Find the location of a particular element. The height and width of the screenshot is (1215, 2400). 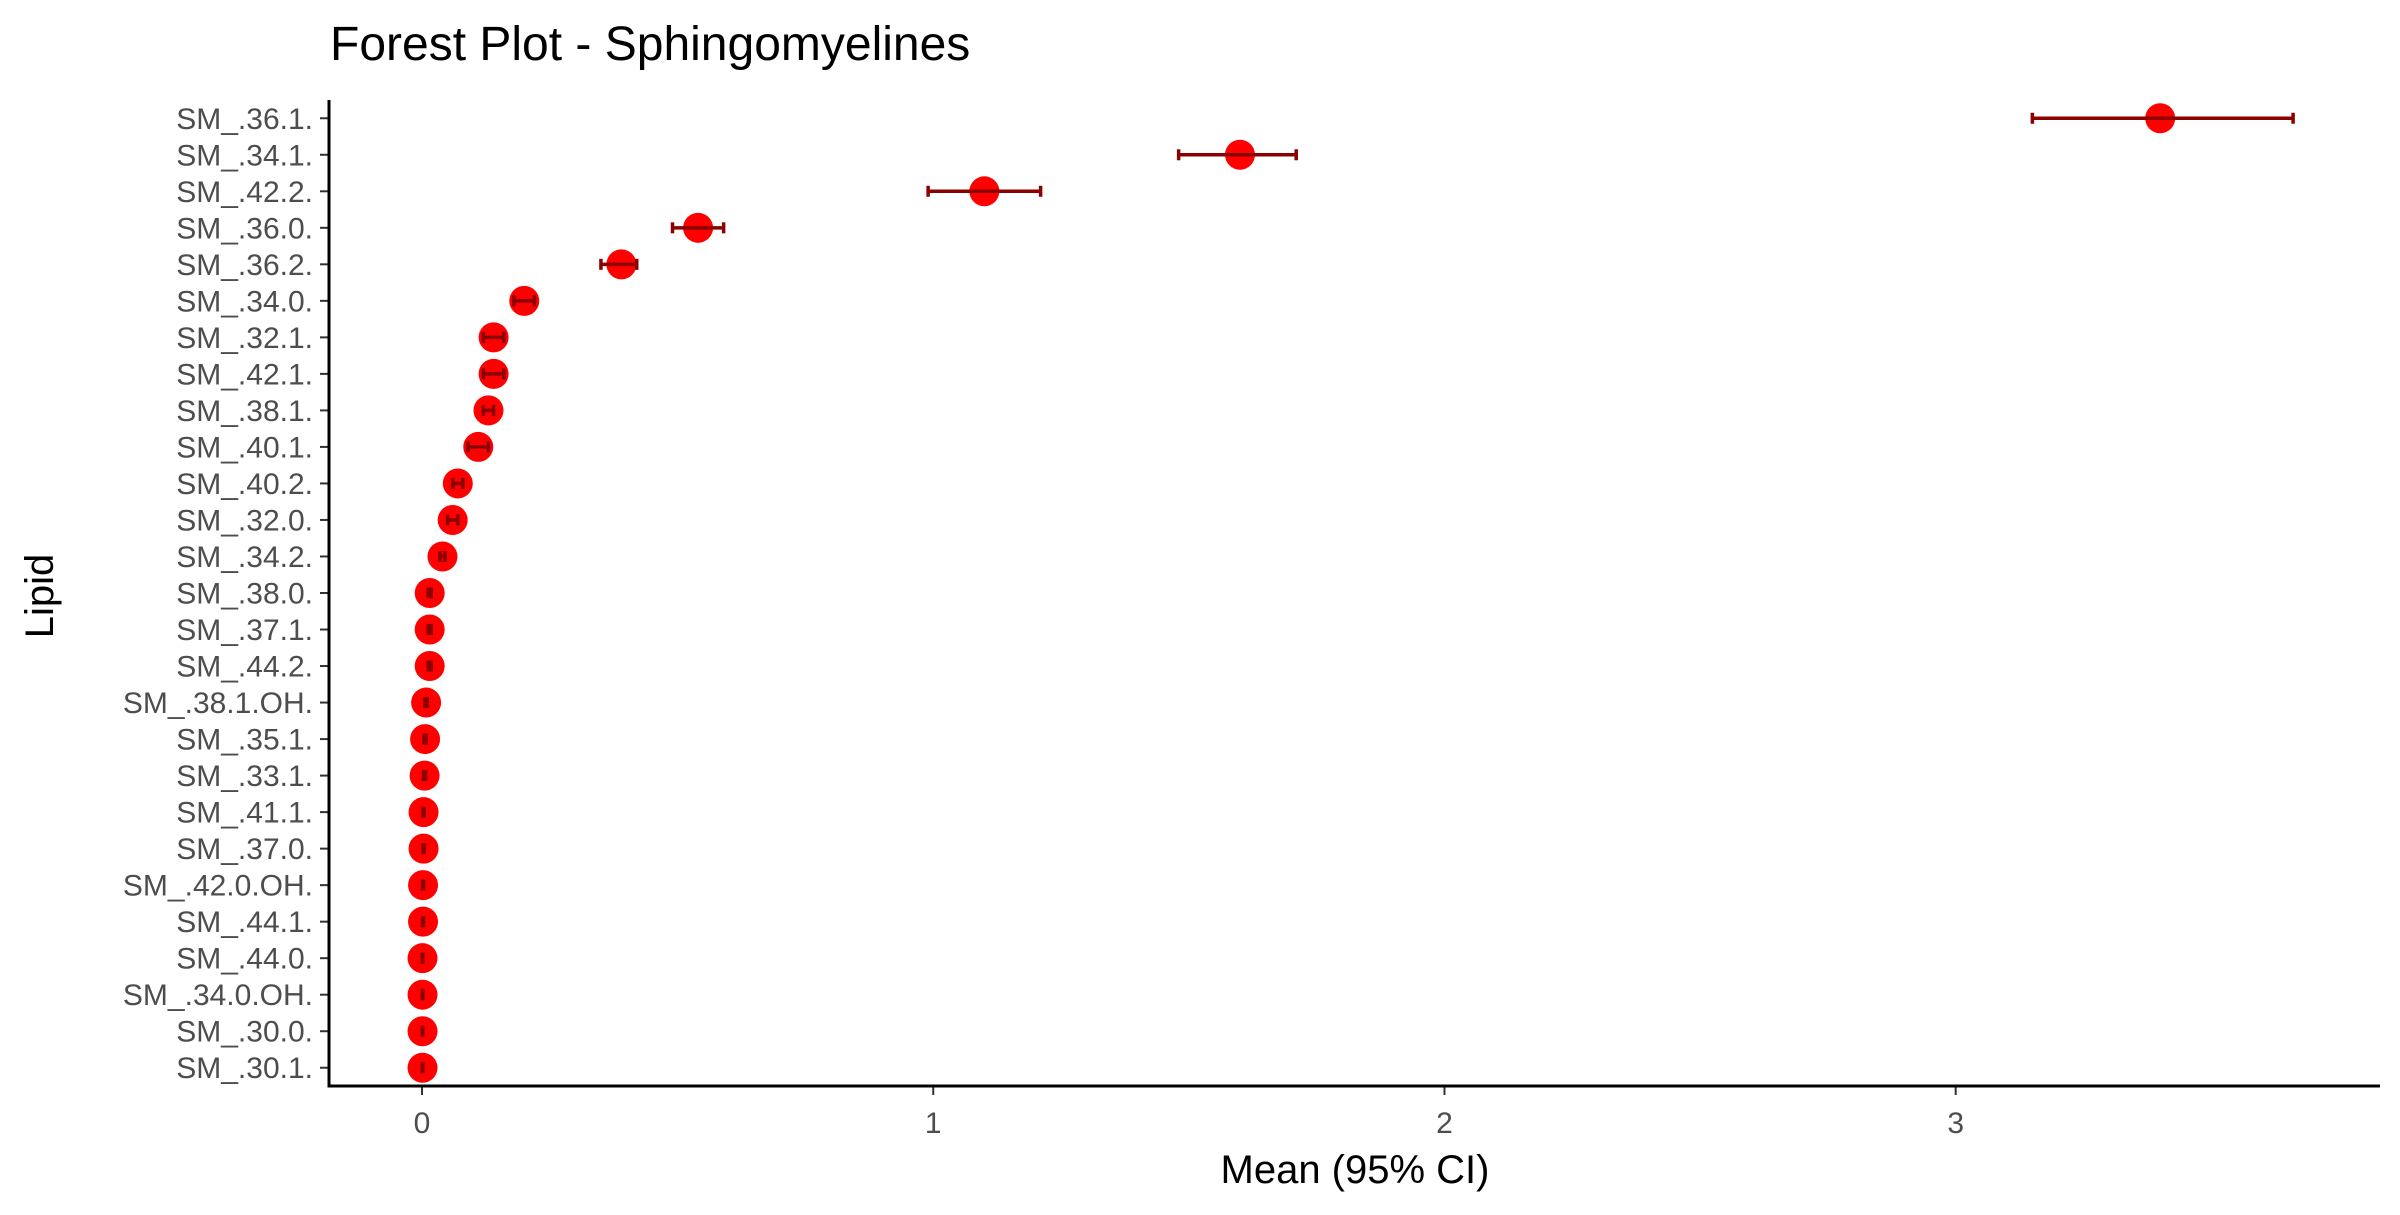

y-tick-label: SM_.42.2. is located at coordinates (244, 192).